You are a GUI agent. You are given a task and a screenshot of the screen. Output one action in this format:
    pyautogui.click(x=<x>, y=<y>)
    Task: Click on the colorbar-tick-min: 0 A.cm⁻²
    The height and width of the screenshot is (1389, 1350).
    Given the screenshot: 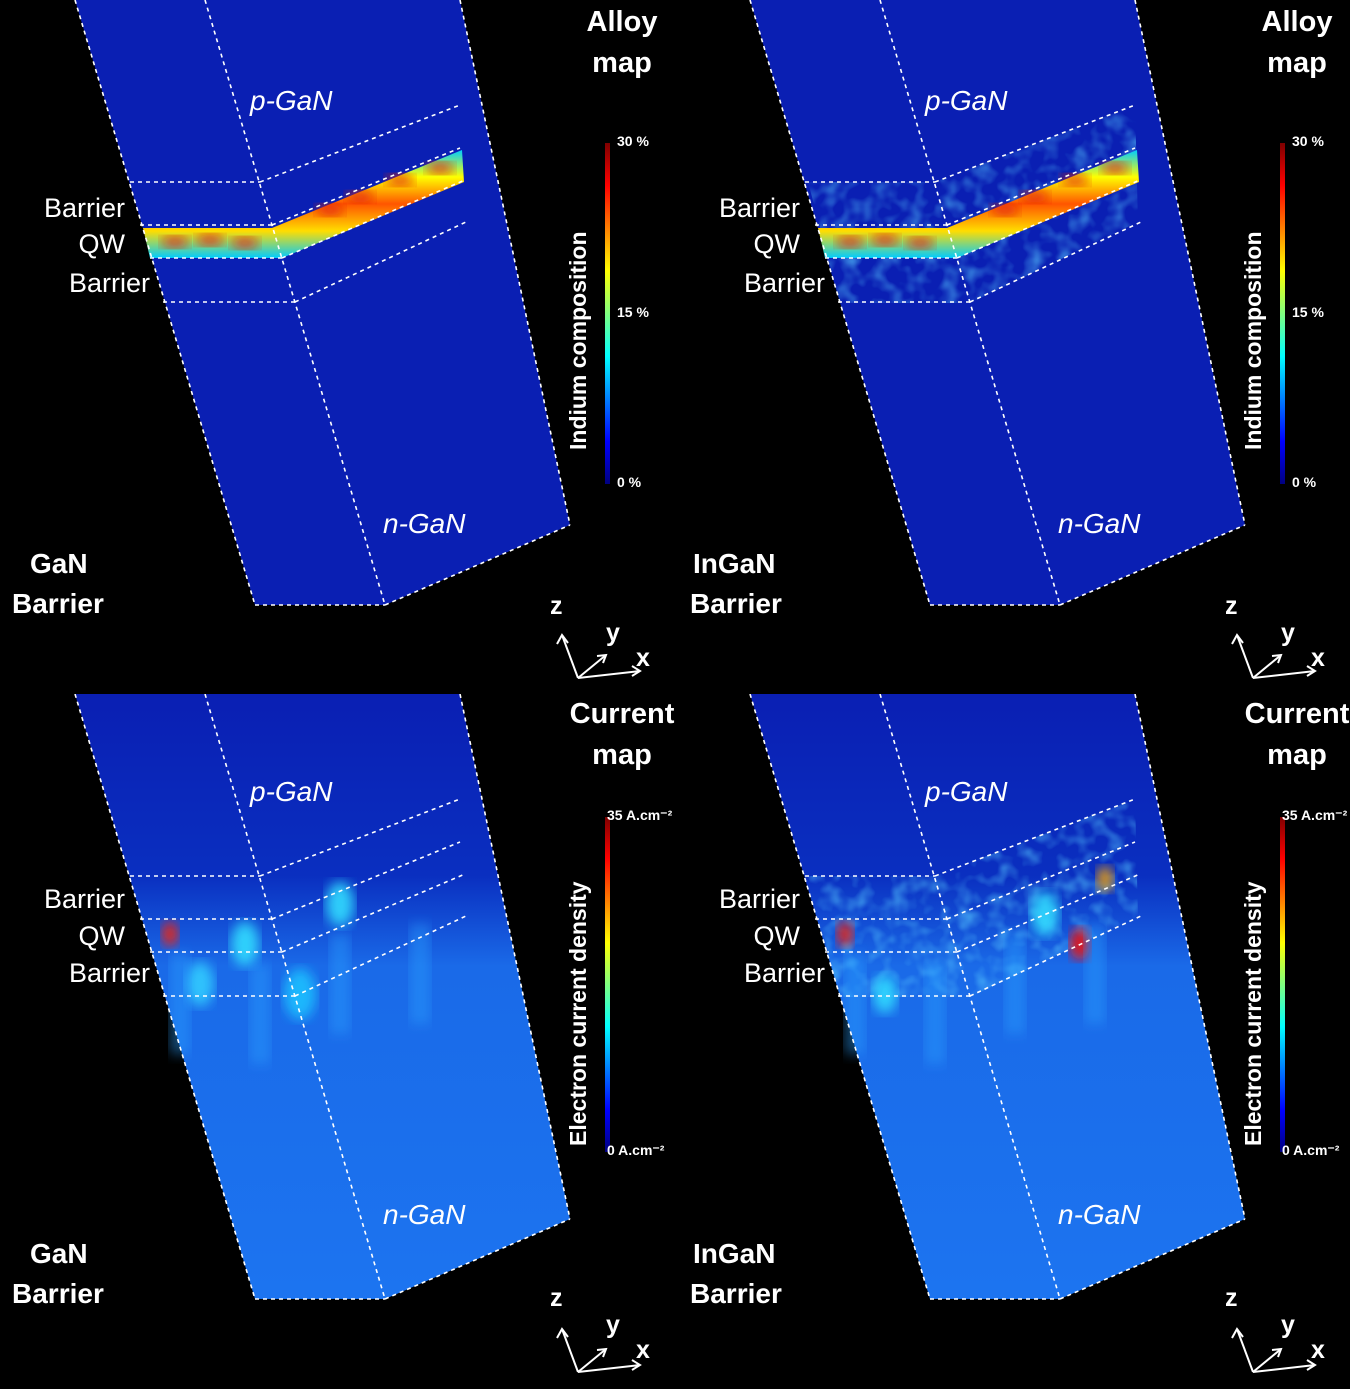 What is the action you would take?
    pyautogui.click(x=1311, y=1150)
    